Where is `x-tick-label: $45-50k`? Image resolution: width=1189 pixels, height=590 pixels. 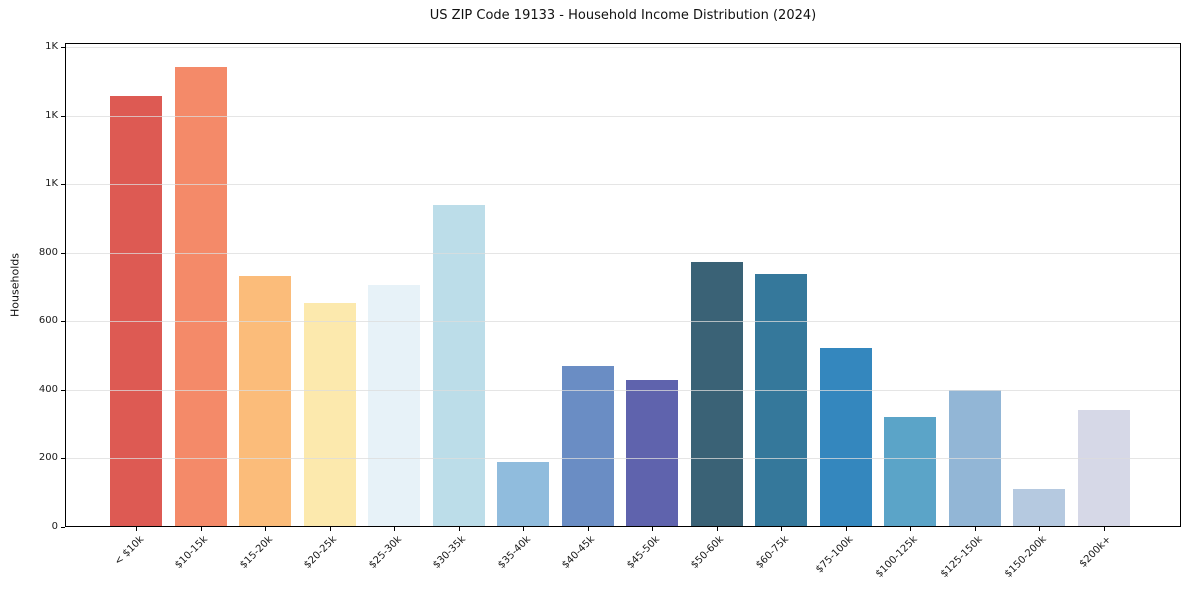 x-tick-label: $45-50k is located at coordinates (643, 552).